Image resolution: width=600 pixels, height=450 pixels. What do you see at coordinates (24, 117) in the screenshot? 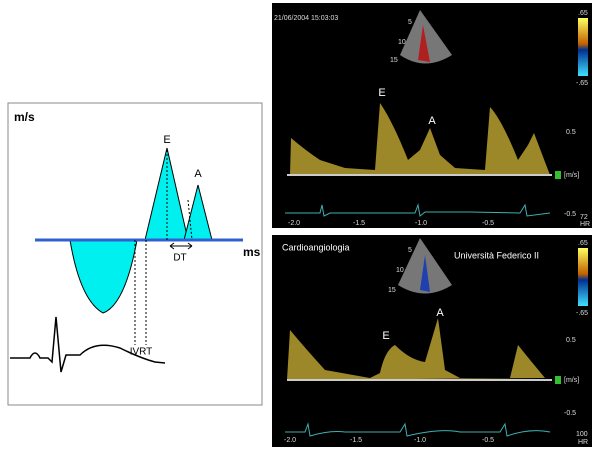
I see `y-label: m/s` at bounding box center [24, 117].